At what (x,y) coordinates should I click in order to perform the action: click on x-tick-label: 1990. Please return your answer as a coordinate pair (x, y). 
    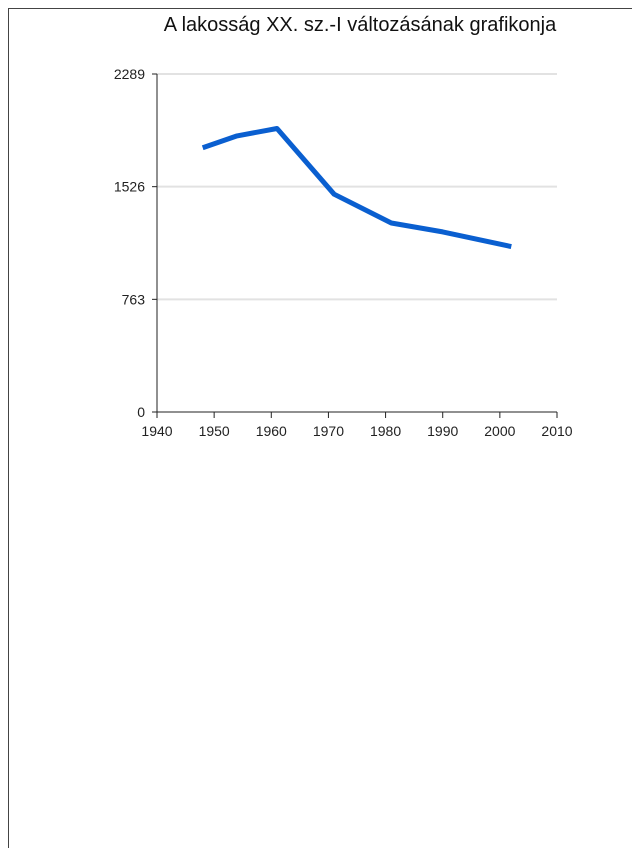
    Looking at the image, I should click on (442, 431).